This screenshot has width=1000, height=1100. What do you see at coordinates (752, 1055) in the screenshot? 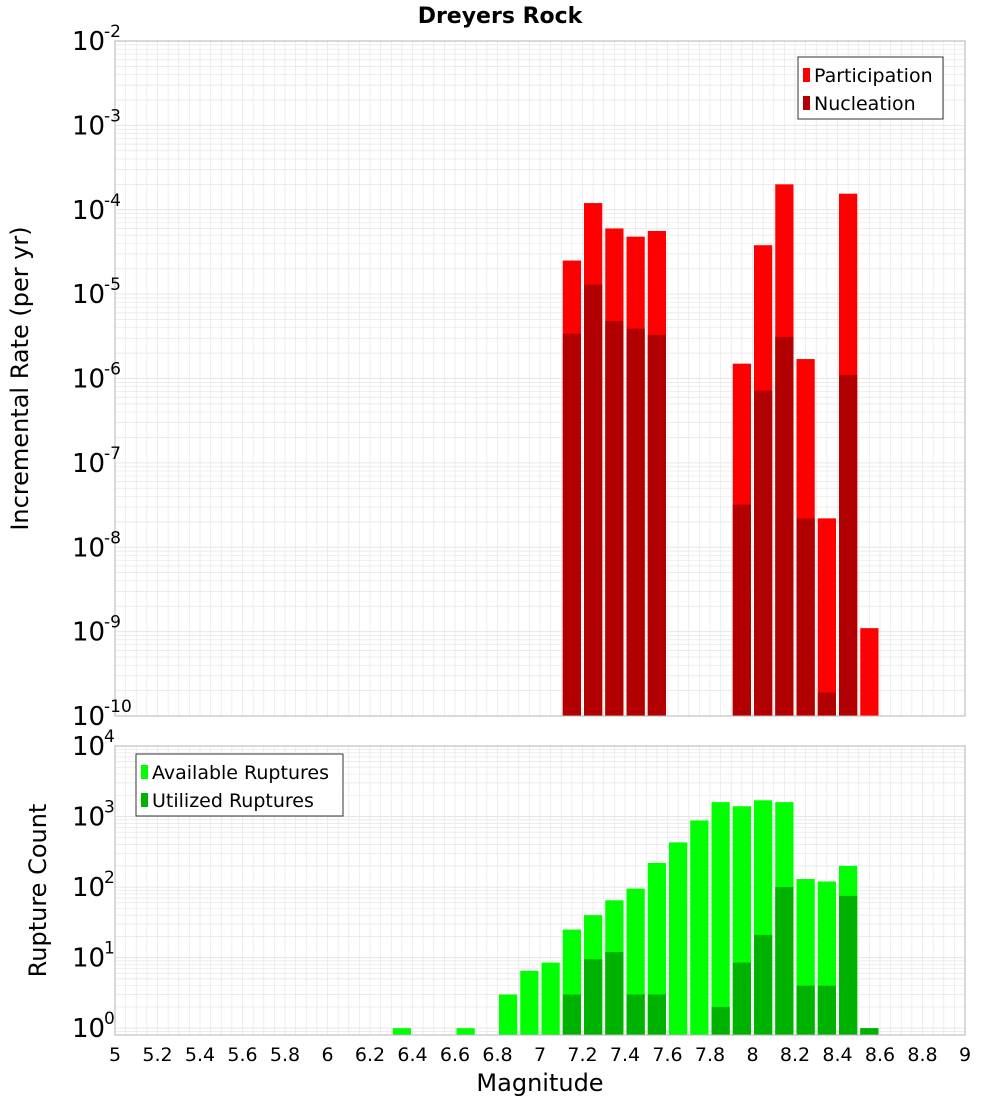
I see `x-tick-label: 8` at bounding box center [752, 1055].